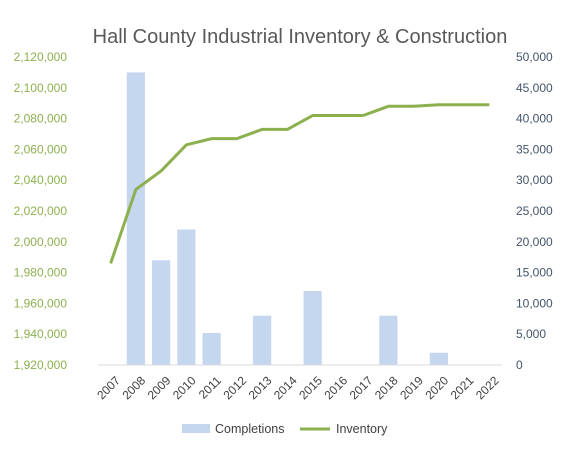 This screenshot has height=452, width=570. What do you see at coordinates (41, 57) in the screenshot?
I see `left-tick-label: 2,120,000` at bounding box center [41, 57].